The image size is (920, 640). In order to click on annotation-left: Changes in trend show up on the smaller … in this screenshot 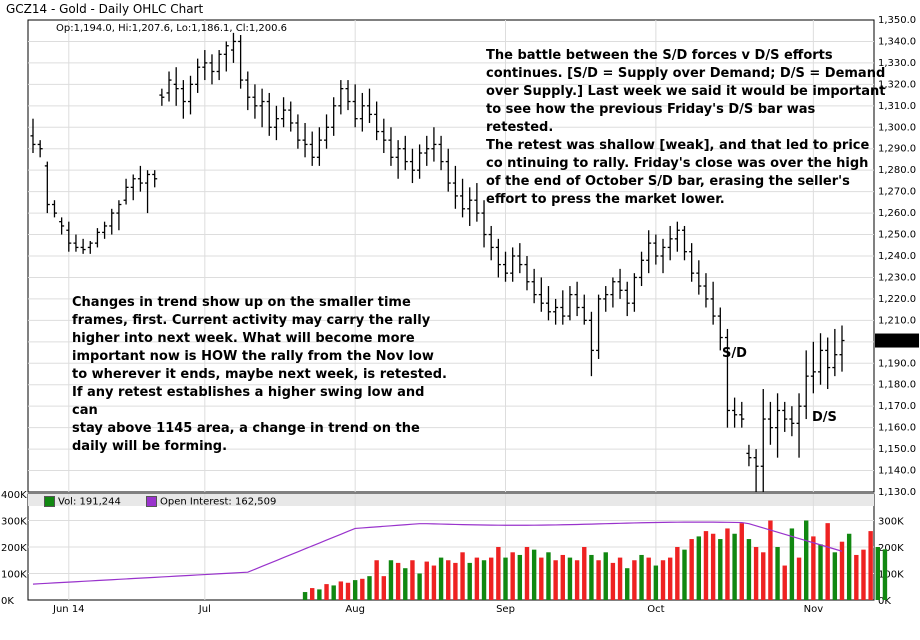, I will do `click(259, 374)`.